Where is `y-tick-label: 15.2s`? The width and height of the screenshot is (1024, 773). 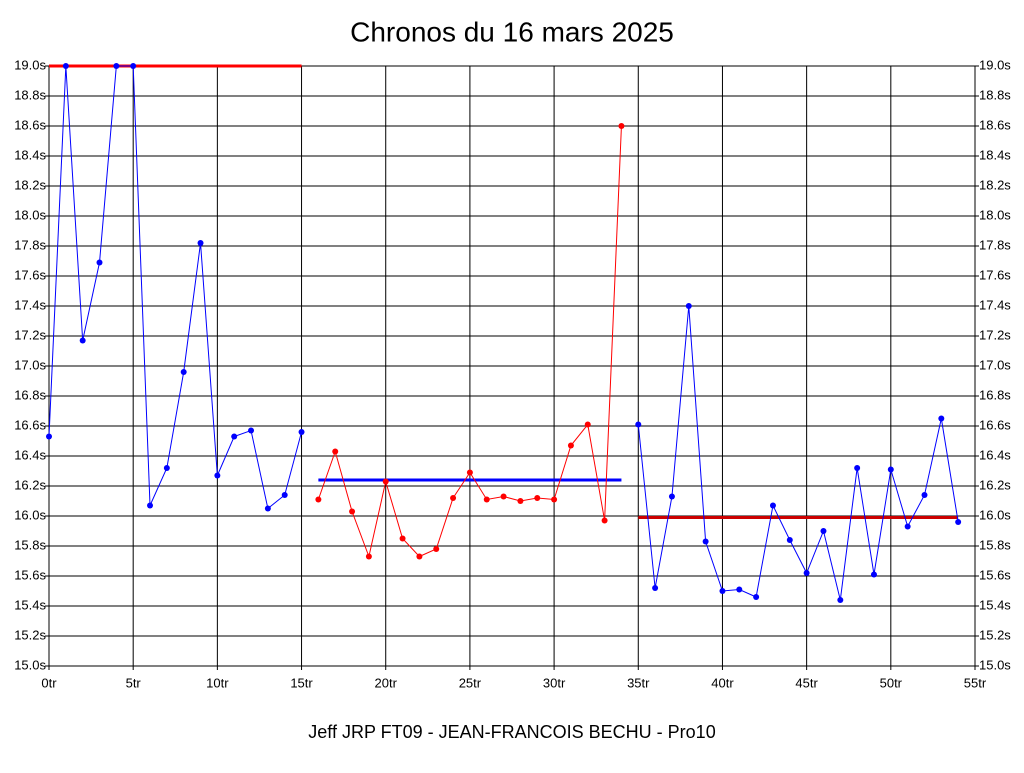
y-tick-label: 15.2s is located at coordinates (30, 634).